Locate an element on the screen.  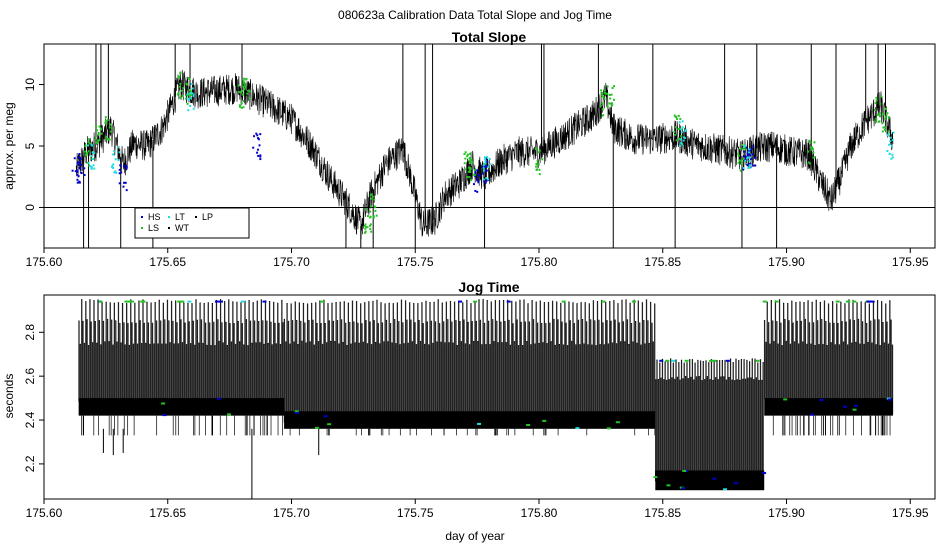
jog-time-ylabel: seconds is located at coordinates (9, 396).